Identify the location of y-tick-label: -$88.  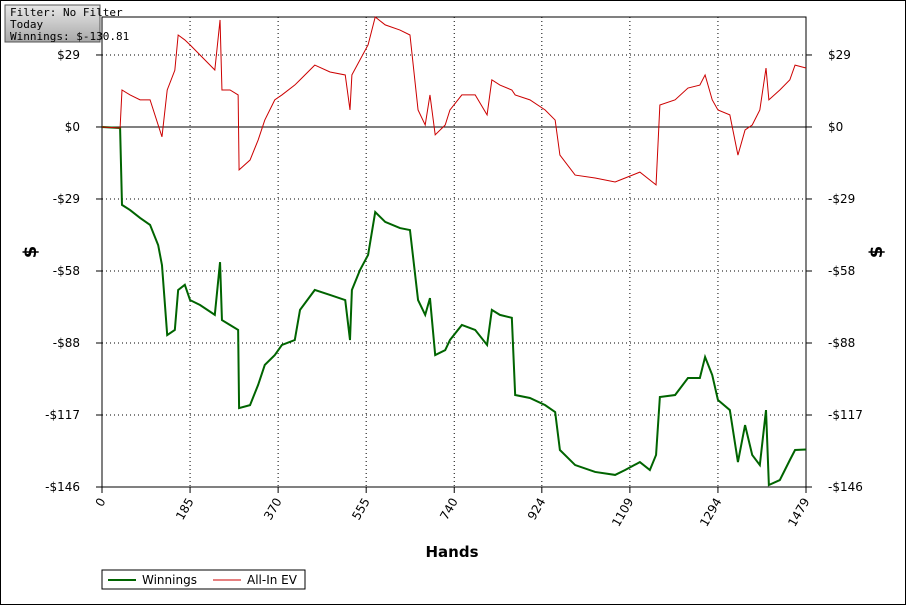
(66, 343).